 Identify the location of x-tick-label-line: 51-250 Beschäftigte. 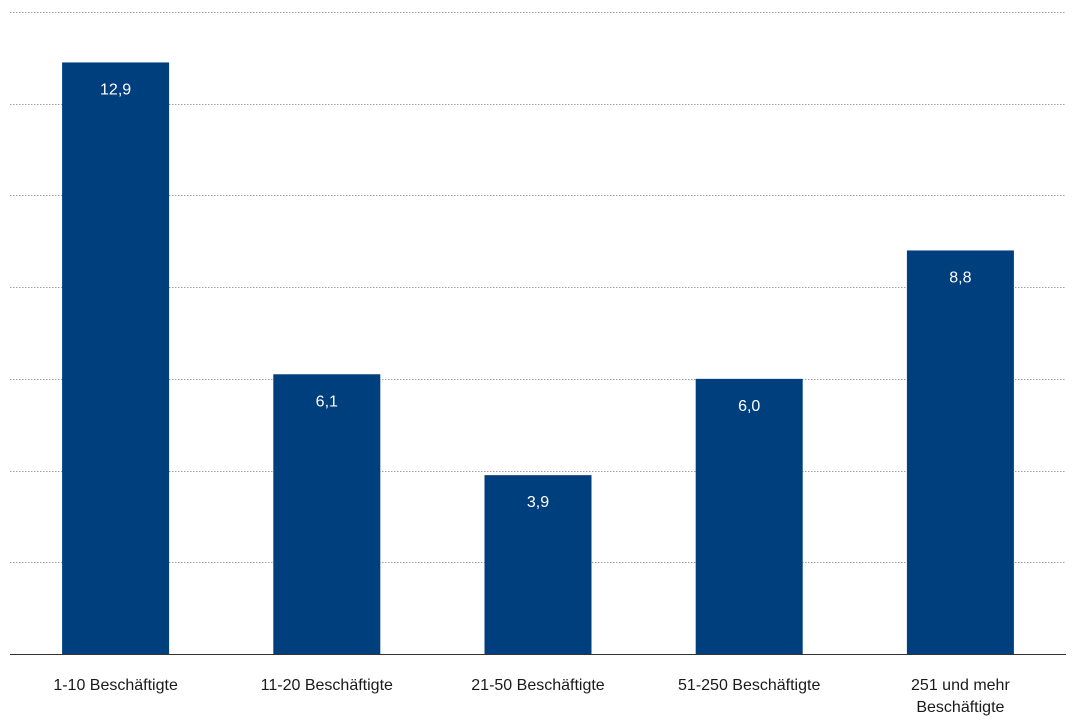
(749, 685).